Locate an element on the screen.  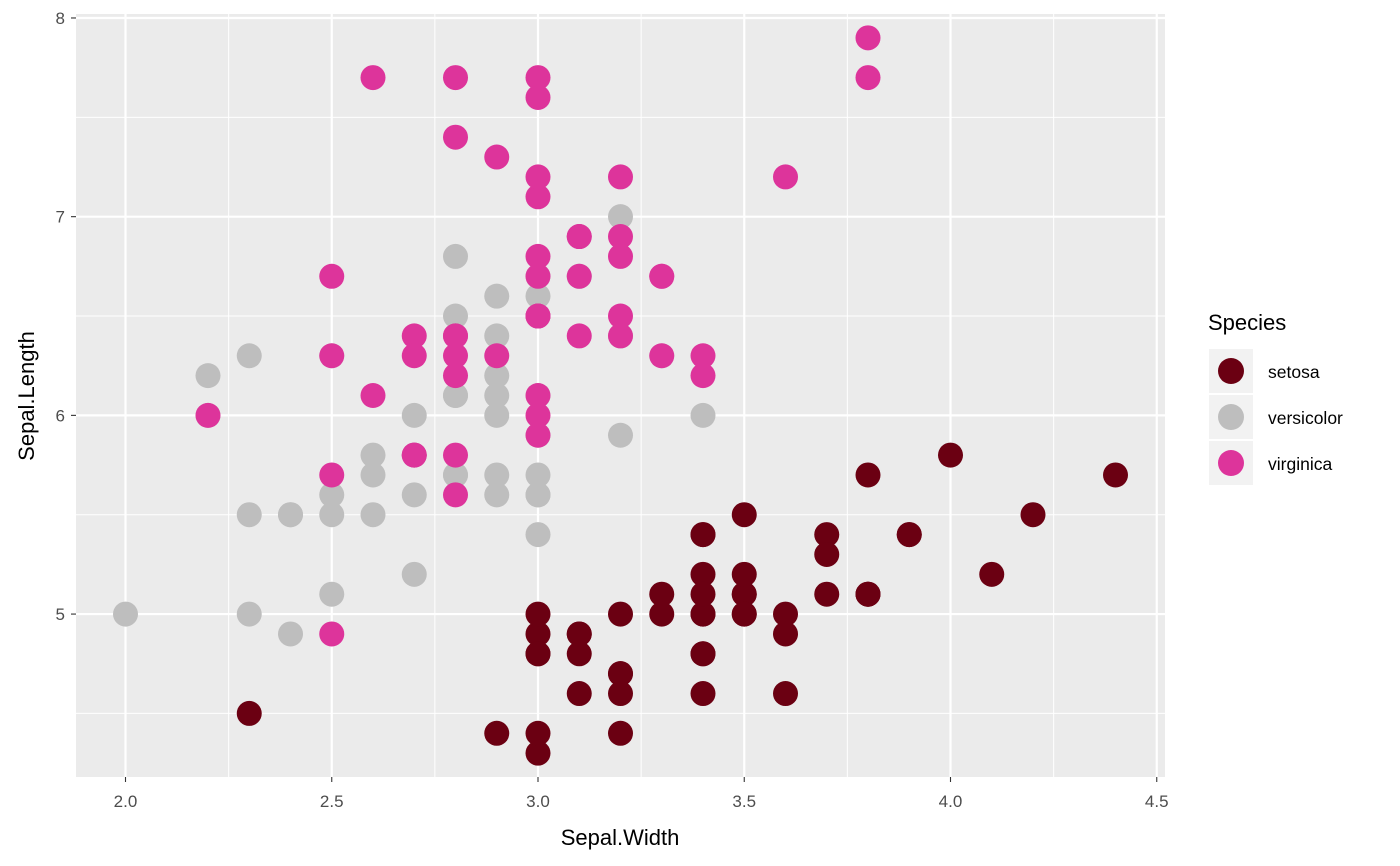
y-tick-label: 7 is located at coordinates (60, 217).